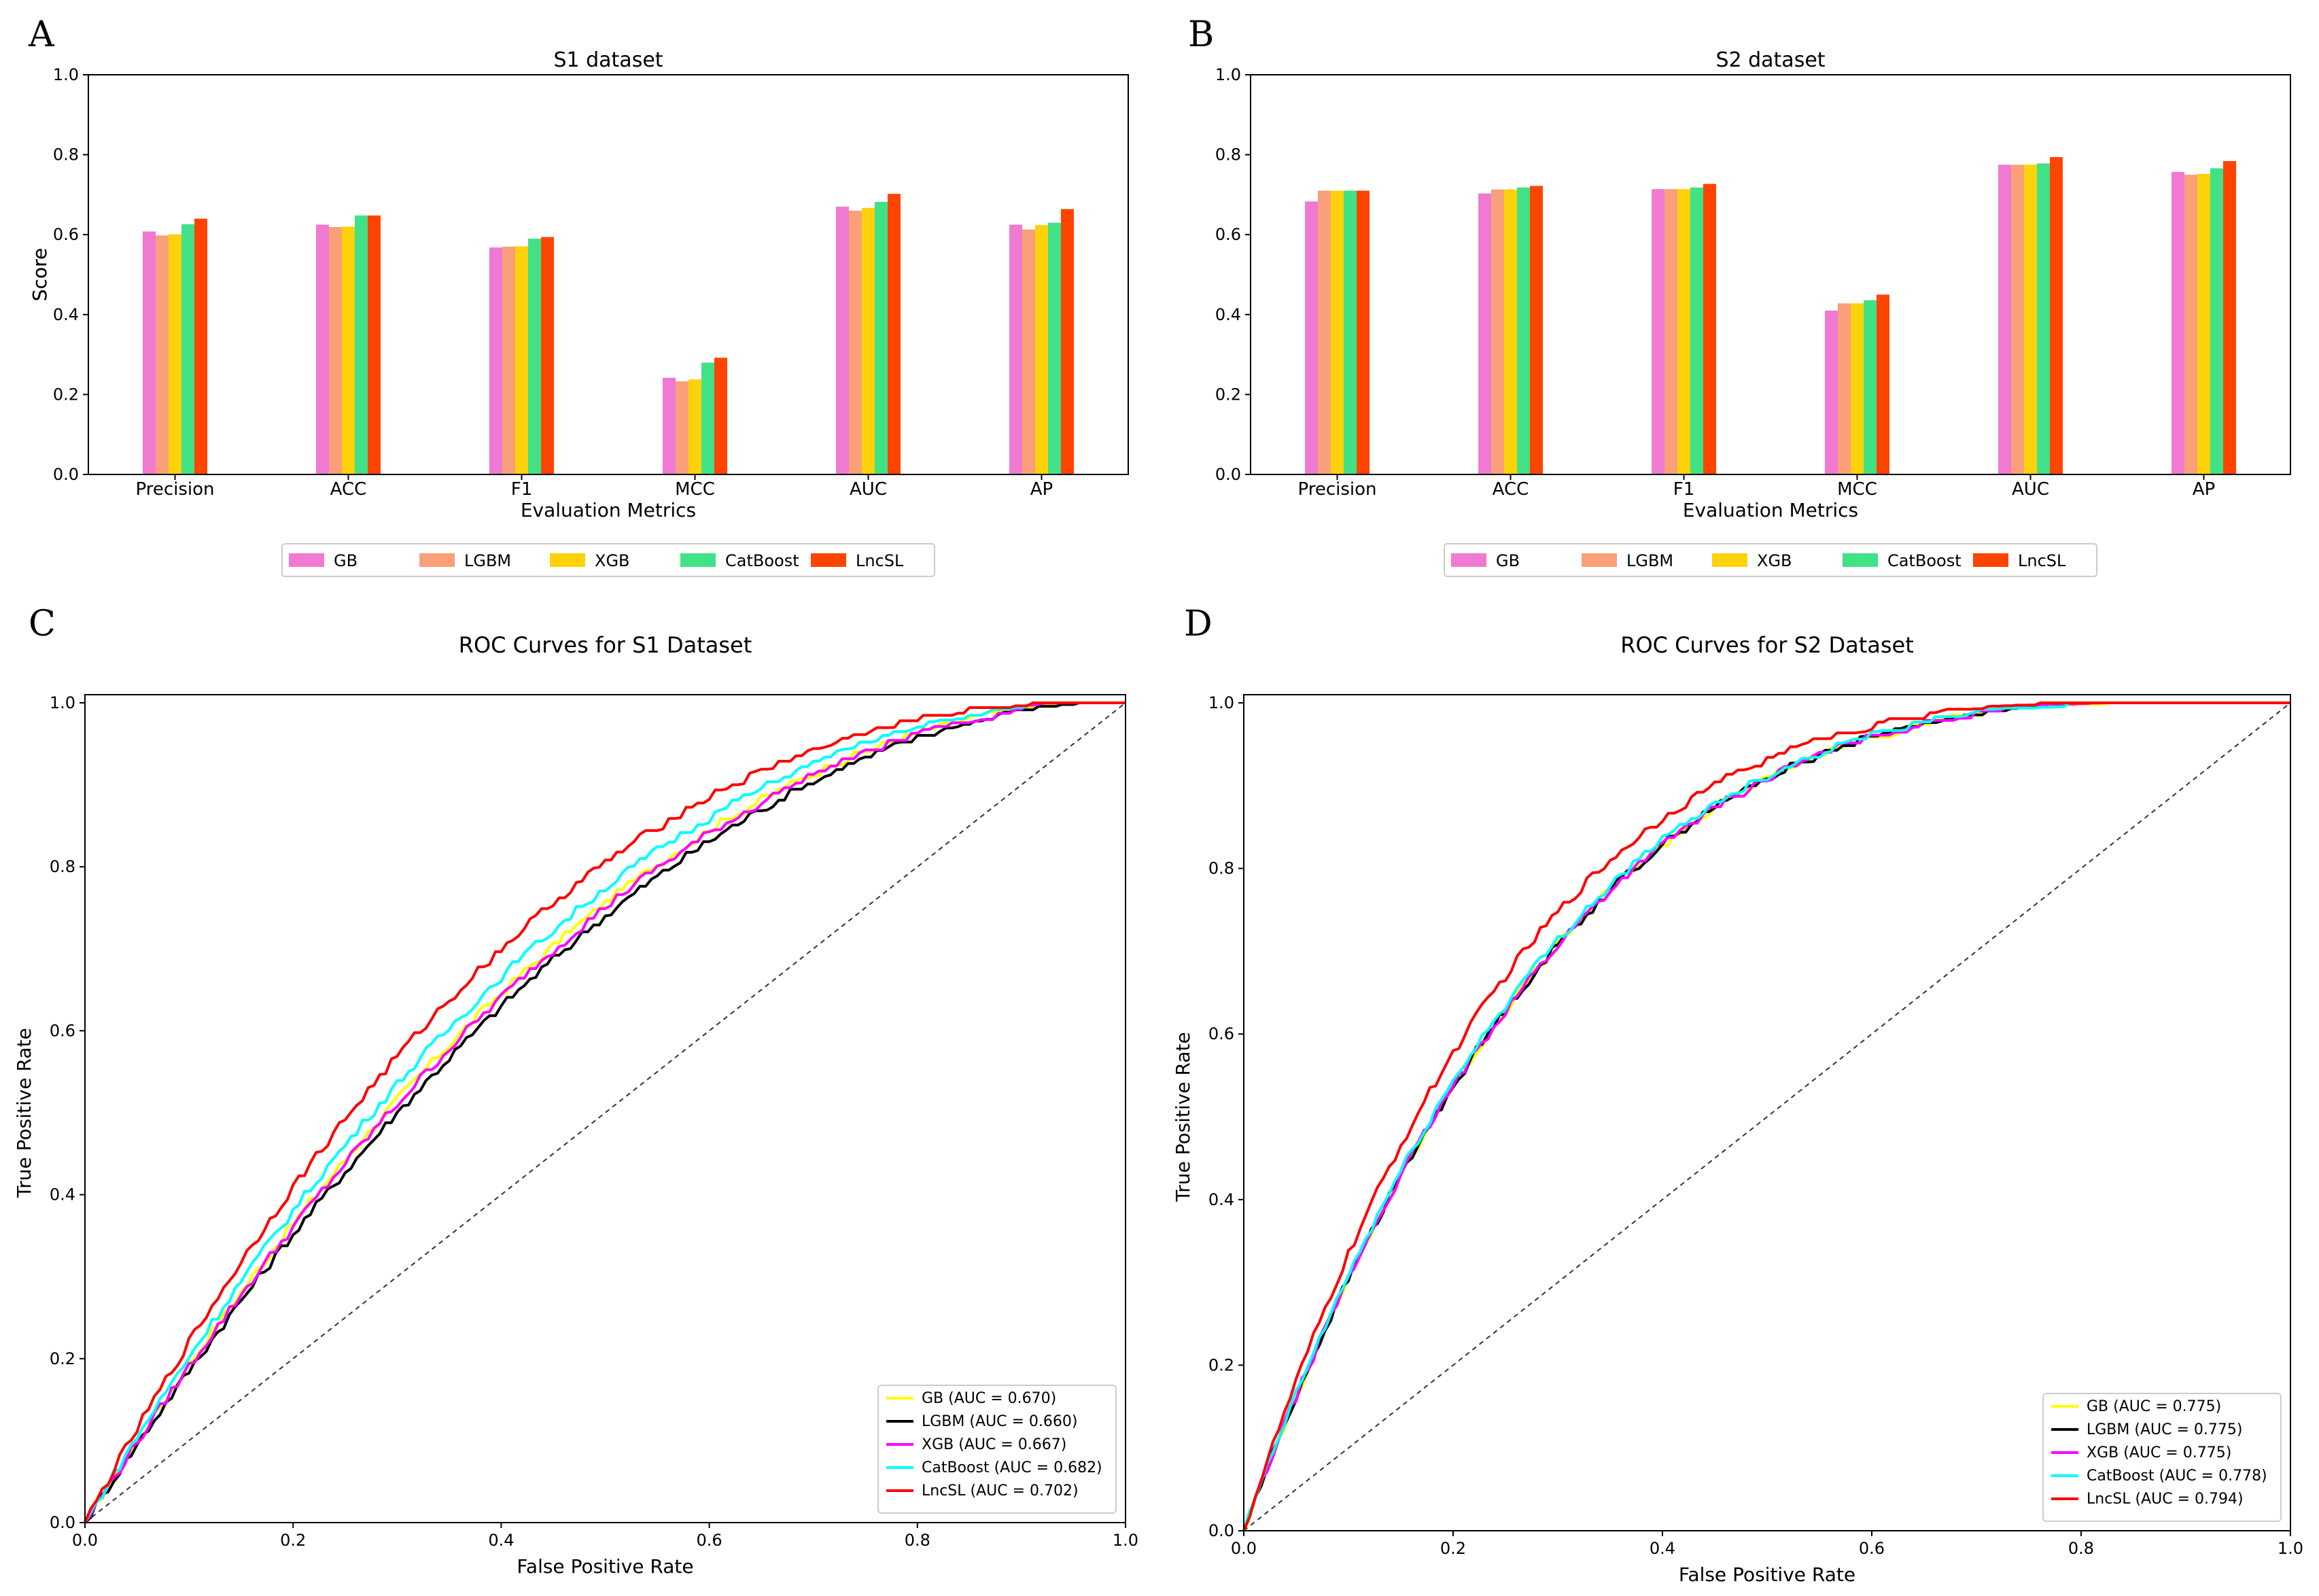 This screenshot has width=2319, height=1596. I want to click on x-axis-label: Evaluation Metrics, so click(608, 510).